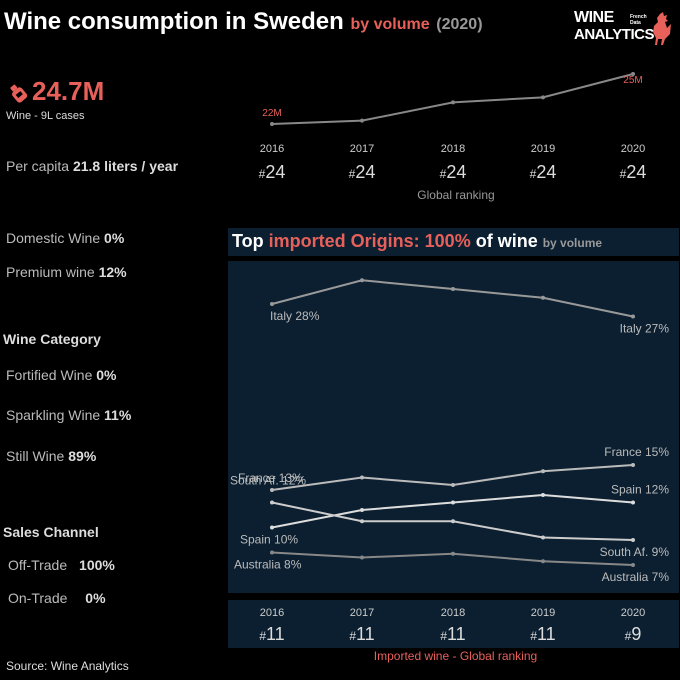 Image resolution: width=680 pixels, height=680 pixels. I want to click on imports-title-red: imported Origins: 100%, so click(369, 241).